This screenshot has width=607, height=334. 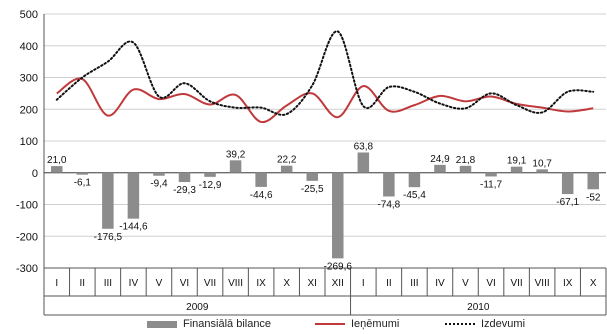 I want to click on revenue-line, so click(x=325, y=100).